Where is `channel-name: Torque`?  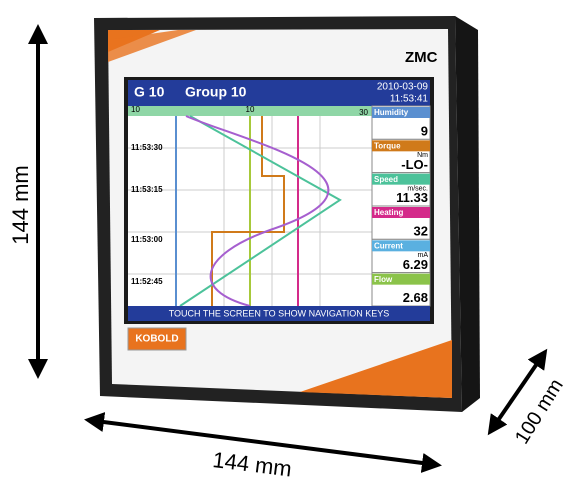
channel-name: Torque is located at coordinates (387, 145).